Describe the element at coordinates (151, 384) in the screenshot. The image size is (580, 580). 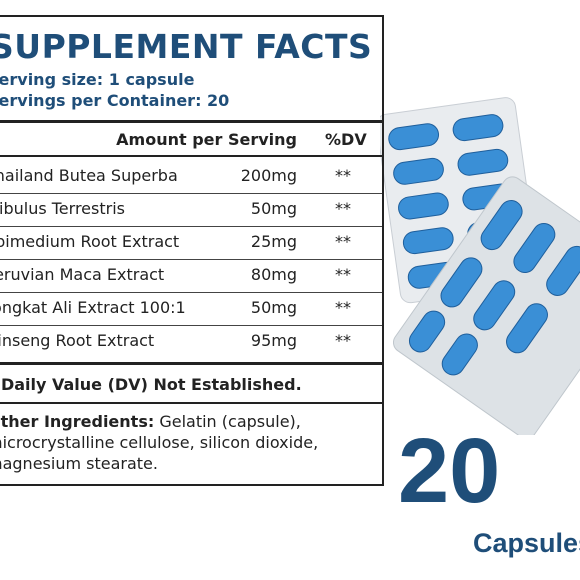
I see `footnote: * Daily Value (DV) Not Established.` at that location.